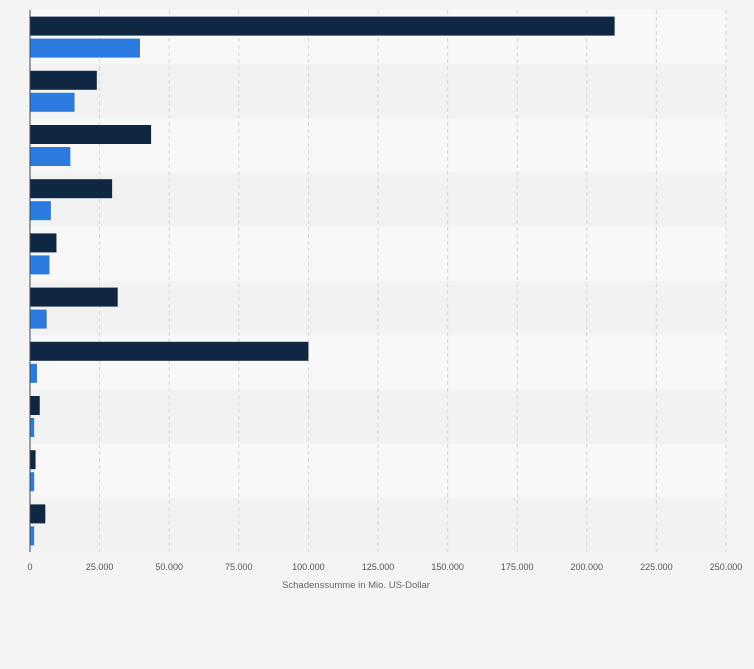 This screenshot has height=669, width=754. What do you see at coordinates (656, 567) in the screenshot?
I see `x-tick-label-225000: 225.000` at bounding box center [656, 567].